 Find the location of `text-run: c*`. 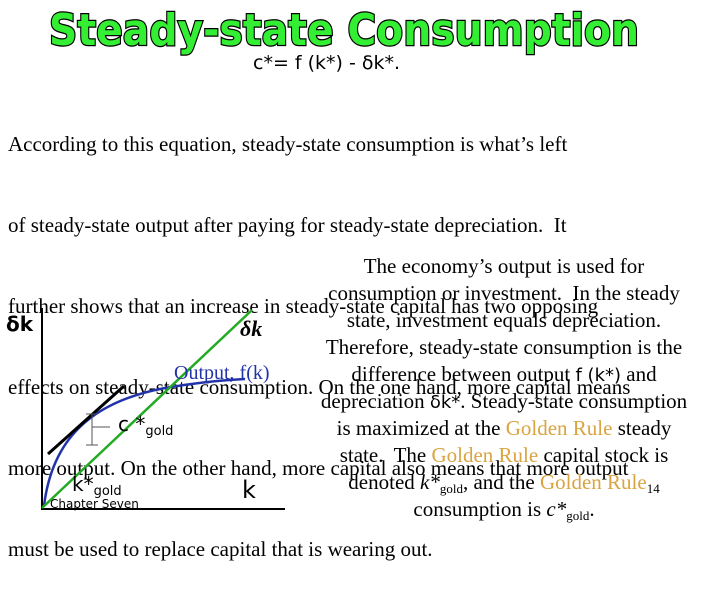

text-run: c* is located at coordinates (556, 509).